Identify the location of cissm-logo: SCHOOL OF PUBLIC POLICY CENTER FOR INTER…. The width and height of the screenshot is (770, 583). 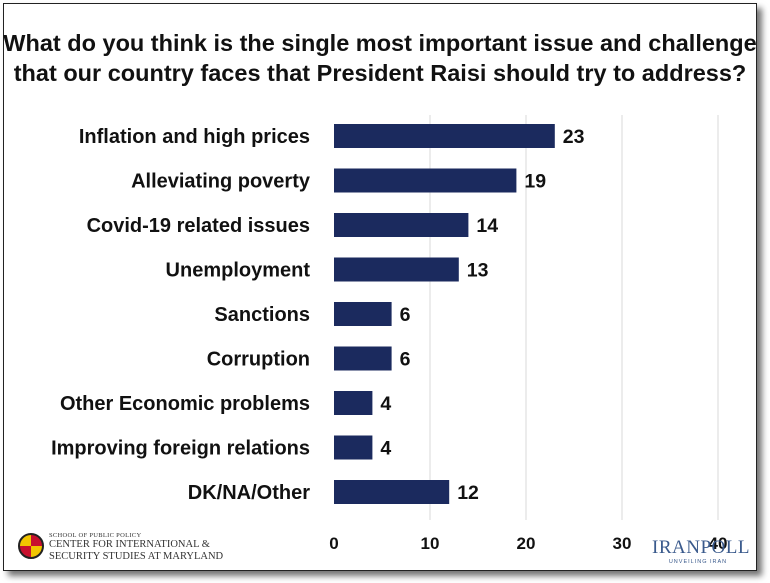
(119, 548).